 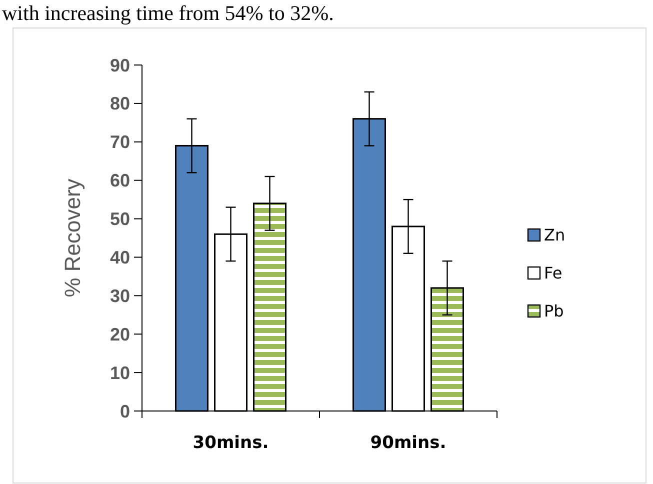 I want to click on y-tick-label: 60, so click(x=120, y=180).